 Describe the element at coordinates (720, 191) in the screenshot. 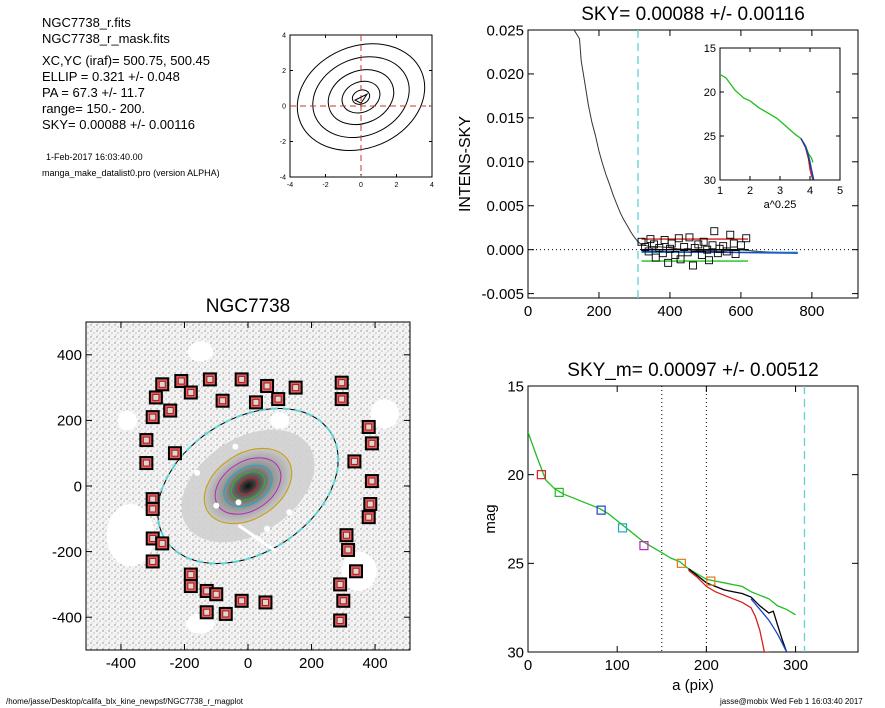

I see `x-tick-label: 1` at that location.